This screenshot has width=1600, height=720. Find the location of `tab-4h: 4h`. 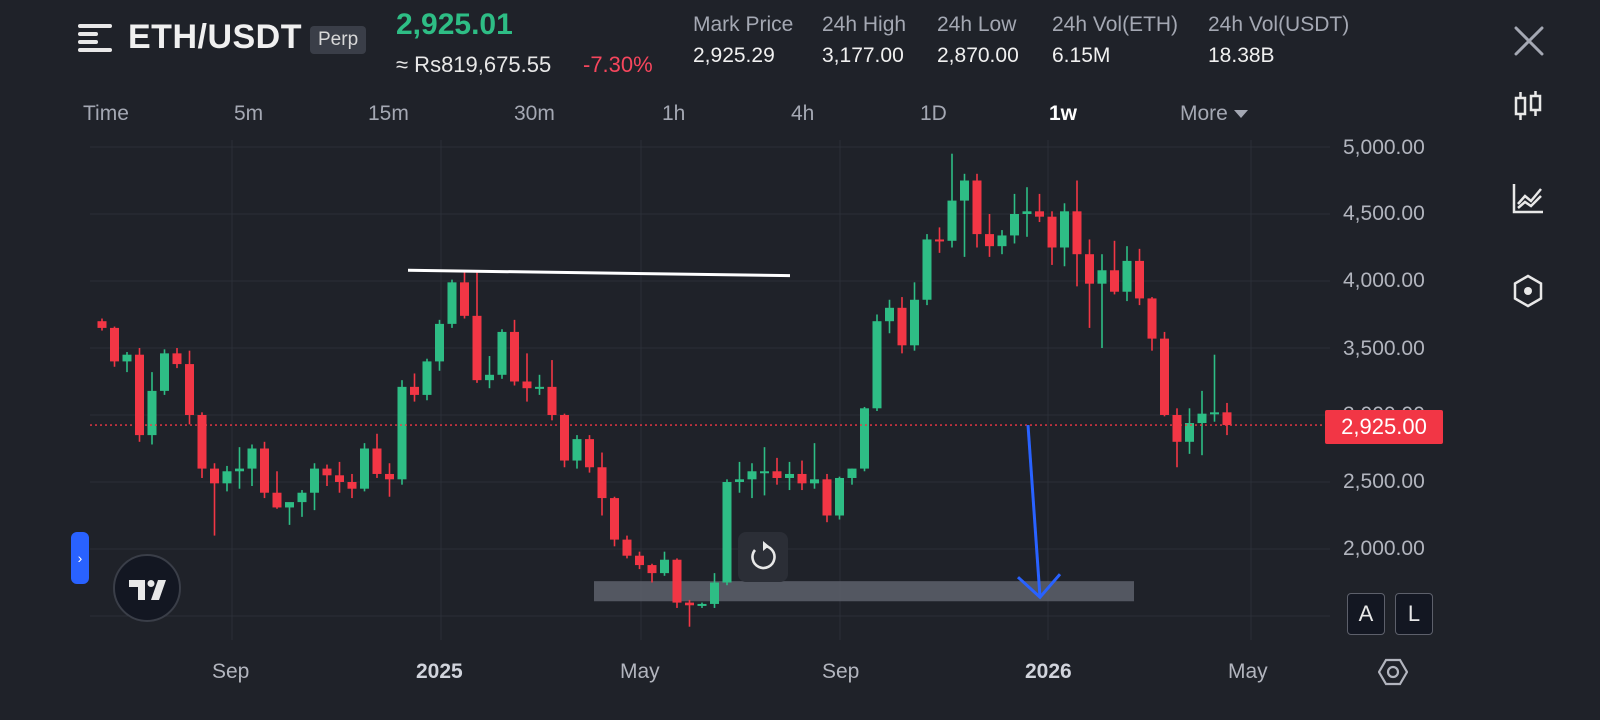

tab-4h: 4h is located at coordinates (803, 113).